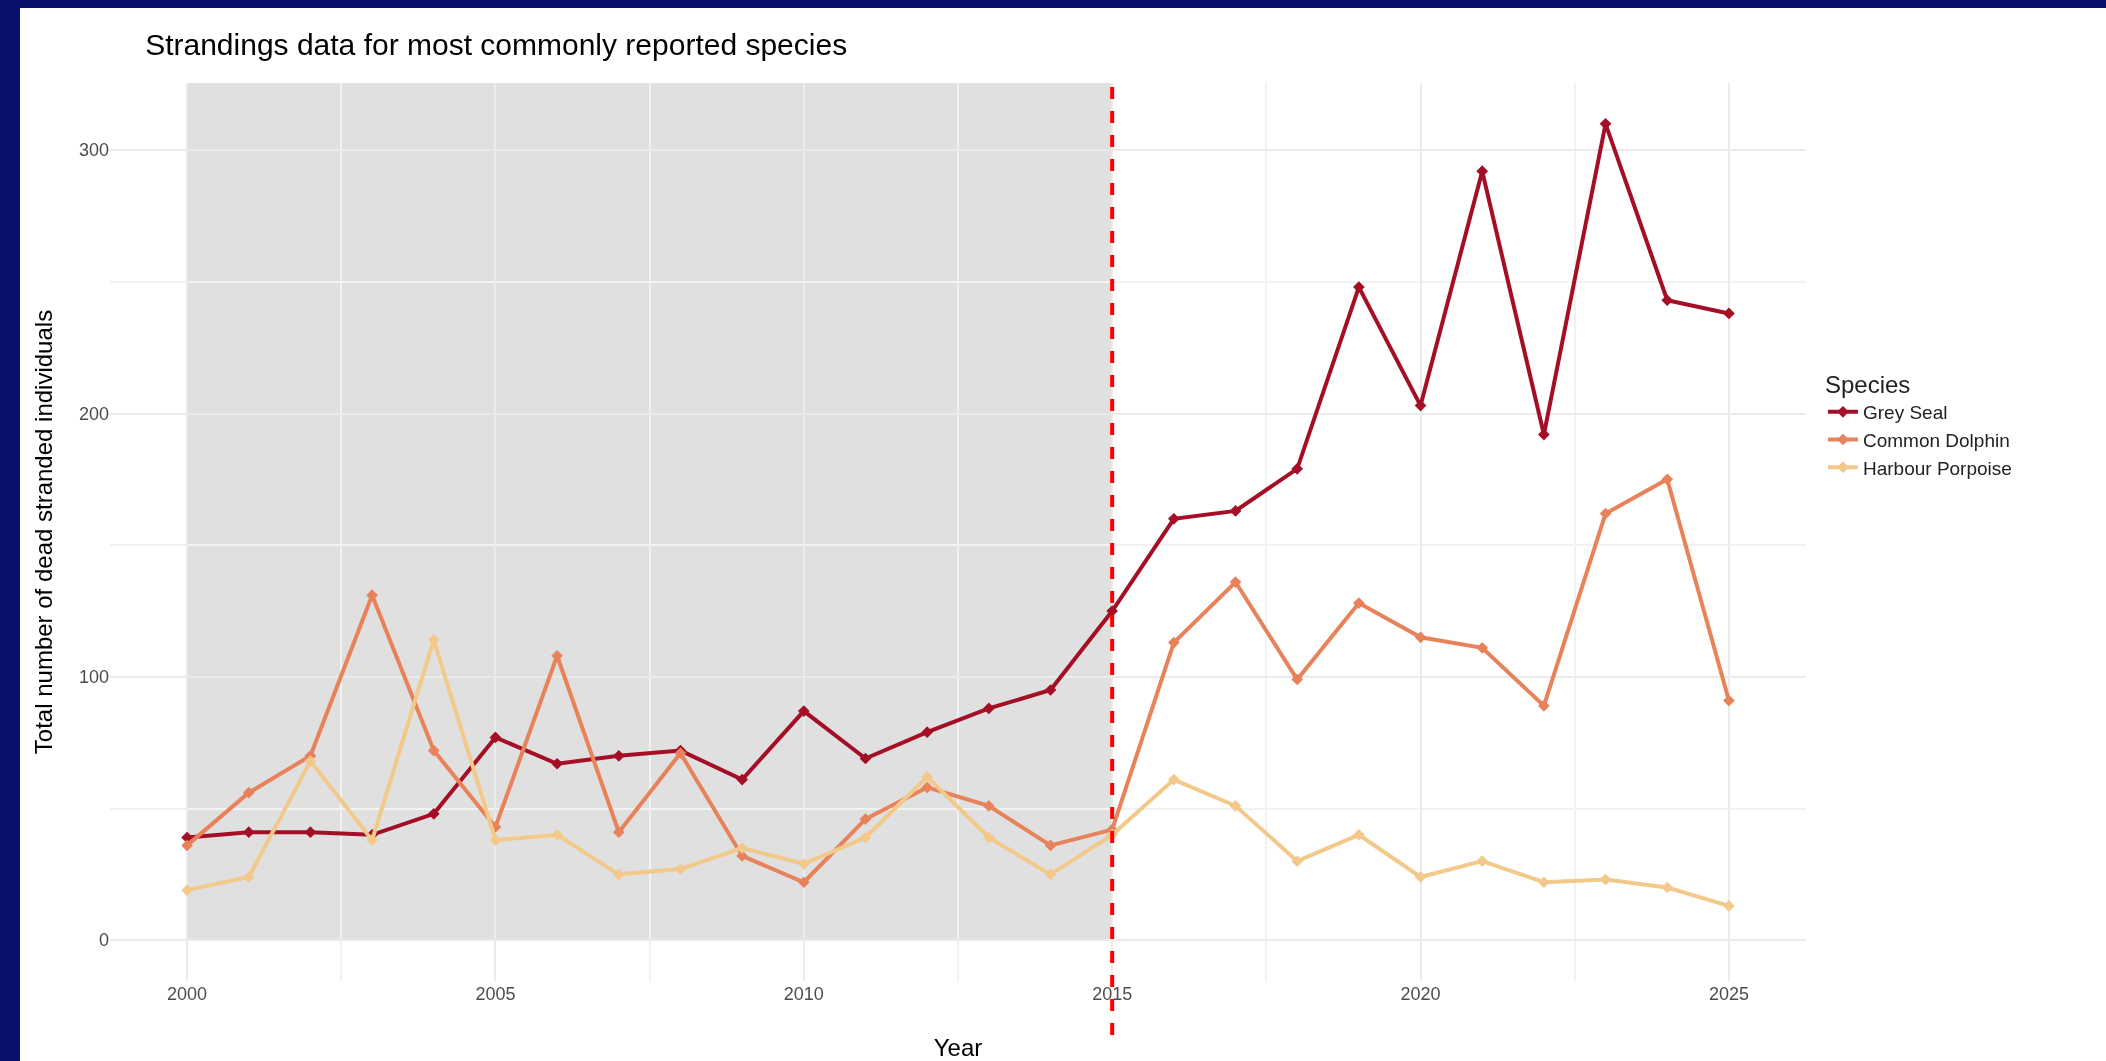 This screenshot has height=1061, width=2106. What do you see at coordinates (958, 1047) in the screenshot?
I see `x-axis-title: Year` at bounding box center [958, 1047].